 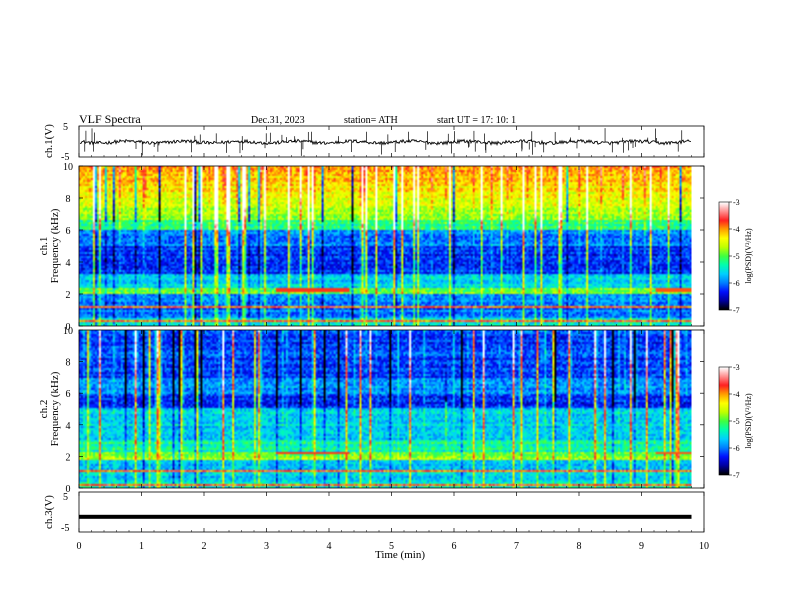 What do you see at coordinates (724, 421) in the screenshot?
I see `ch2-colorbar` at bounding box center [724, 421].